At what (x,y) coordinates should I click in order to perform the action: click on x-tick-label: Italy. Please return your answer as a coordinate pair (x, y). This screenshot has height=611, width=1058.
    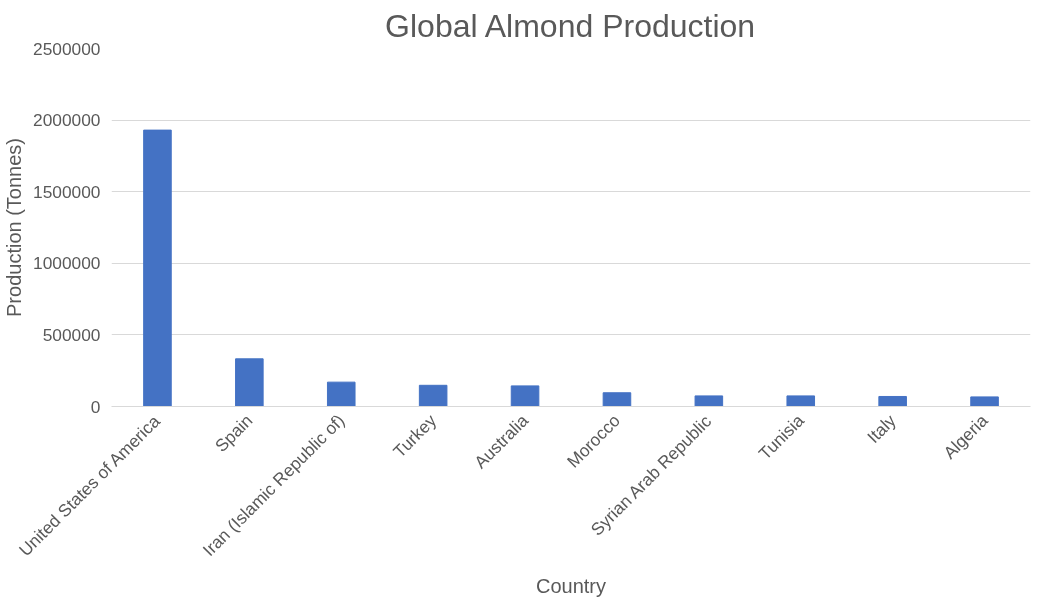
    Looking at the image, I should click on (881, 429).